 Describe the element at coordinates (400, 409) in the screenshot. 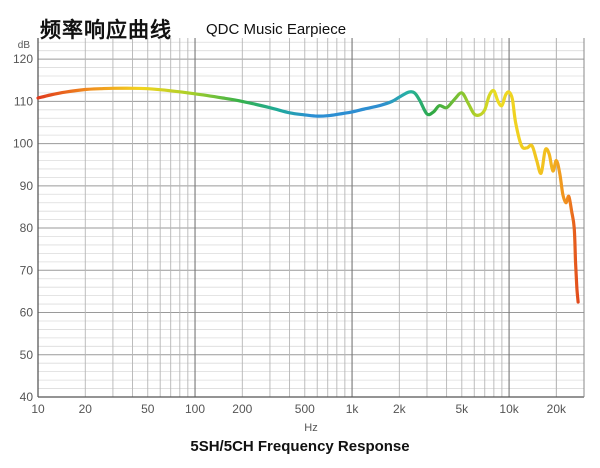

I see `x-tick-label: 2k` at that location.